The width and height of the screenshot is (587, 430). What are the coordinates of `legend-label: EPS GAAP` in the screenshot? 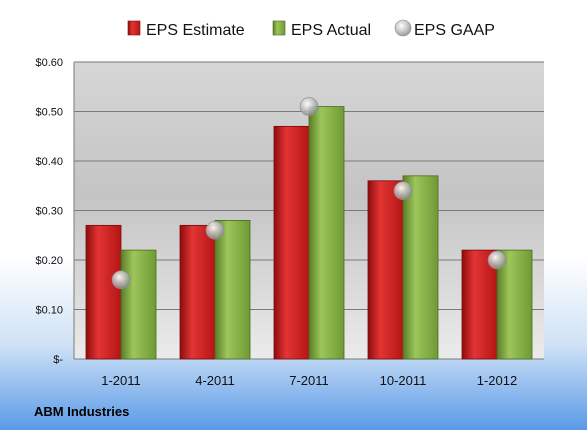 It's located at (454, 30).